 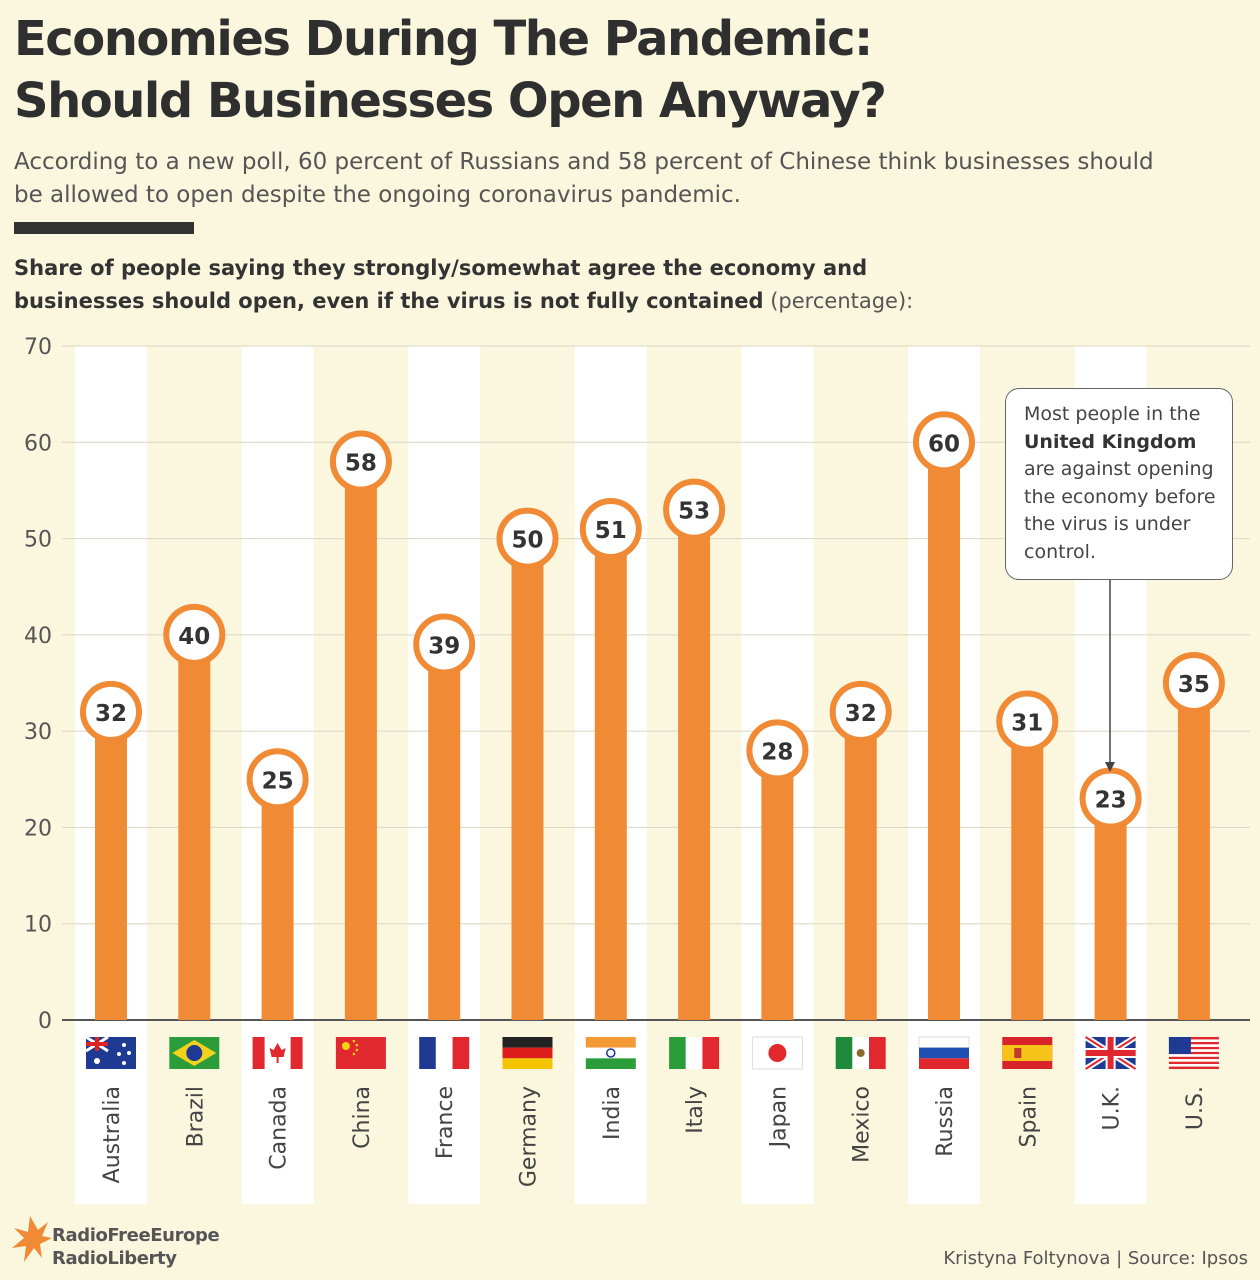 I want to click on x-tick-label: Australia, so click(x=112, y=1134).